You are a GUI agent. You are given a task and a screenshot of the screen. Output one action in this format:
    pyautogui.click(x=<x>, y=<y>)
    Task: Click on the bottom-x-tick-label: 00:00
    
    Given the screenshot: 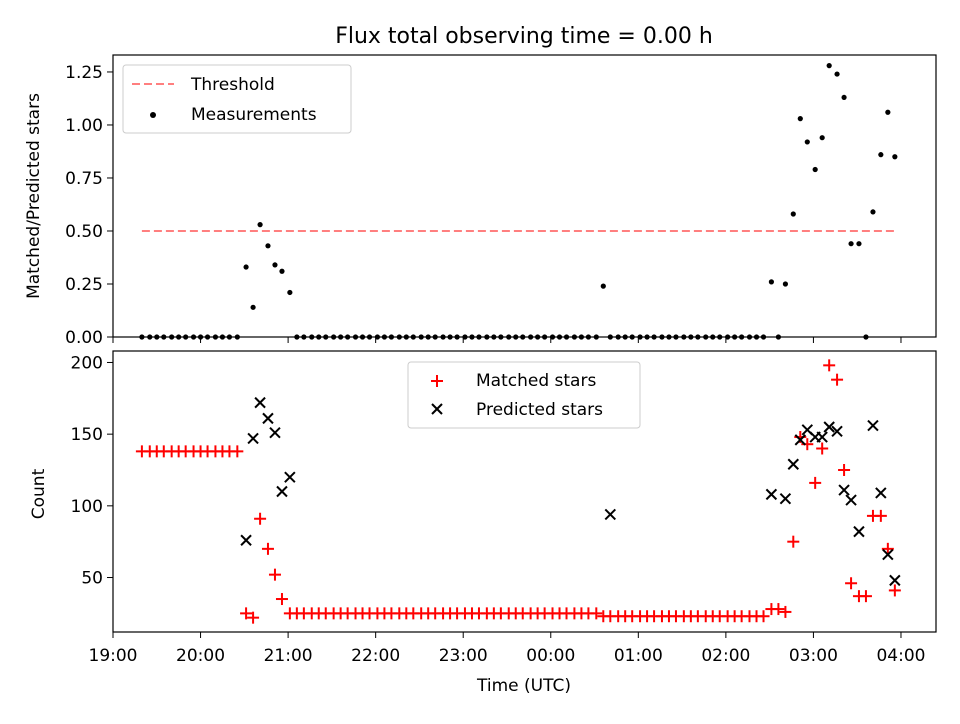 What is the action you would take?
    pyautogui.click(x=550, y=656)
    